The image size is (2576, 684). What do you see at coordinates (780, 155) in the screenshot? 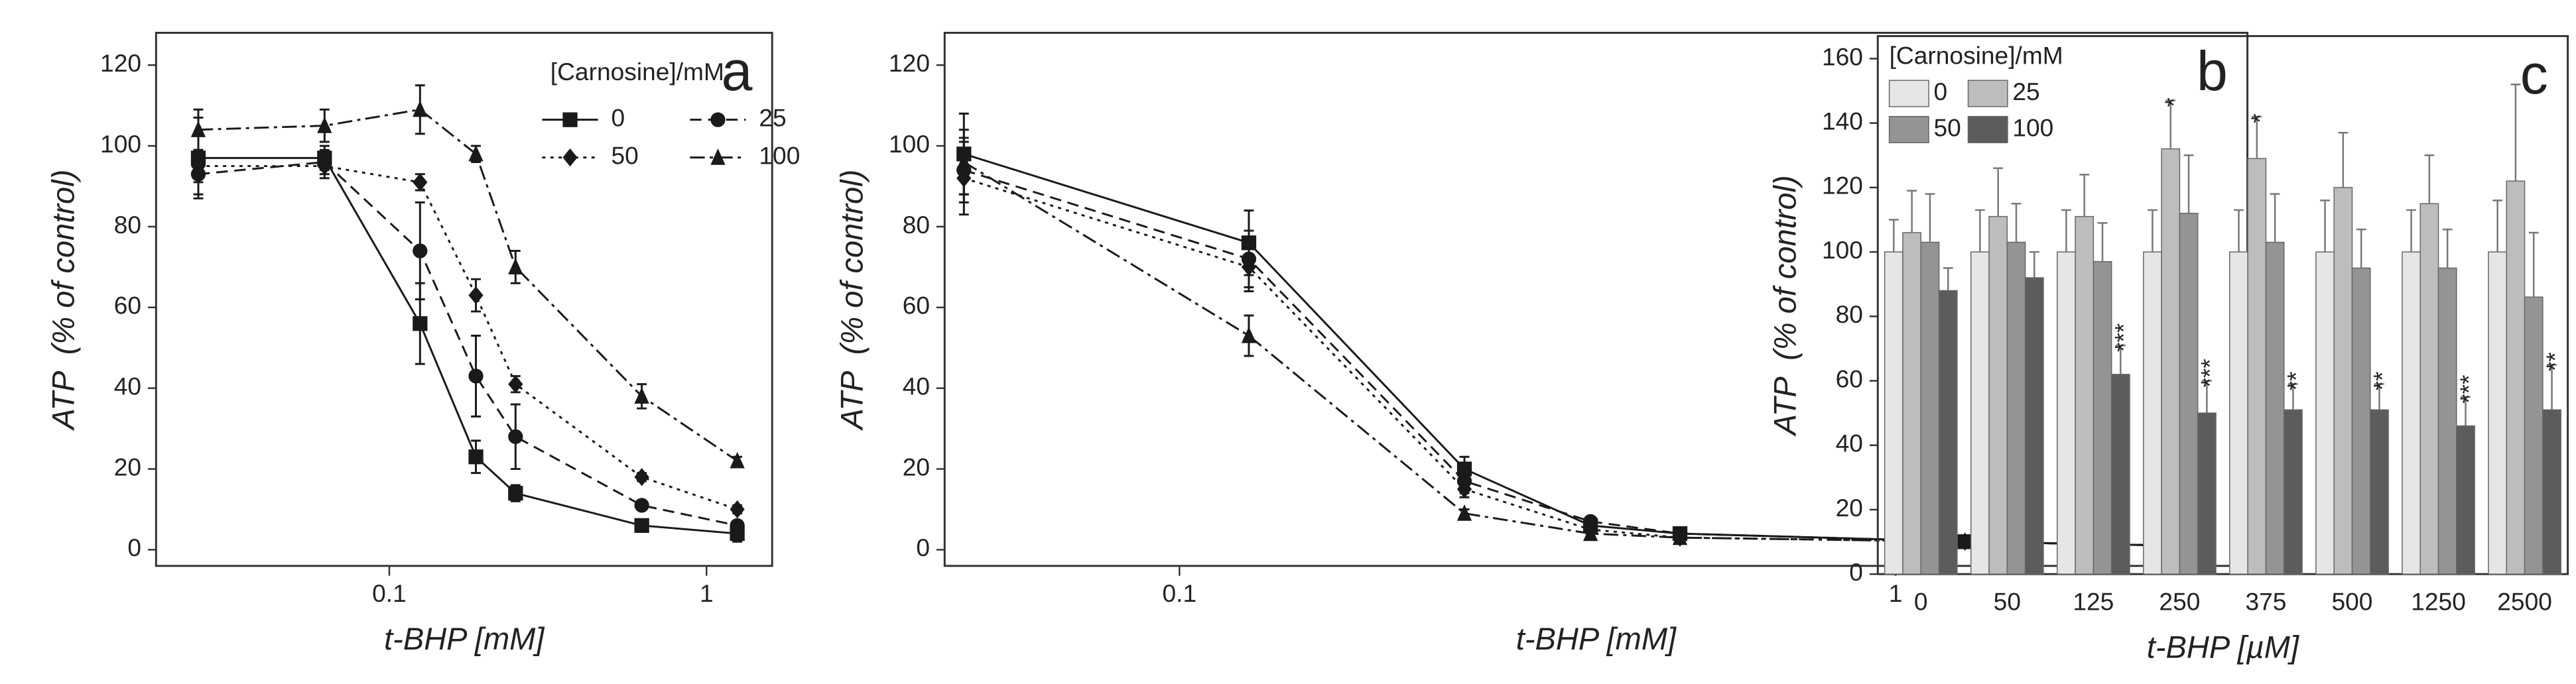
I see `legend-label: 100` at bounding box center [780, 155].